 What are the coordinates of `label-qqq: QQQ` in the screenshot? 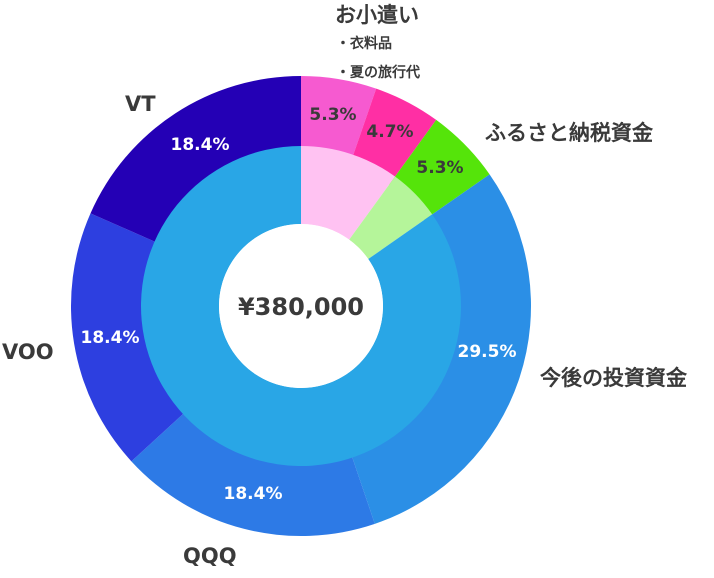 It's located at (210, 556).